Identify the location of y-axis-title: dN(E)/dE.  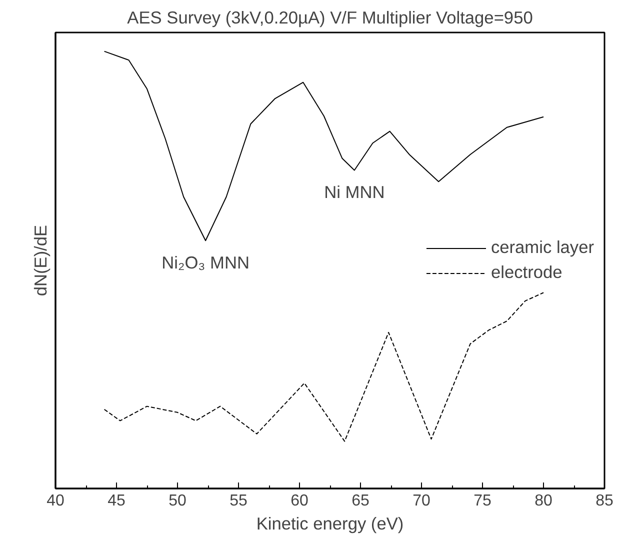
(40, 260).